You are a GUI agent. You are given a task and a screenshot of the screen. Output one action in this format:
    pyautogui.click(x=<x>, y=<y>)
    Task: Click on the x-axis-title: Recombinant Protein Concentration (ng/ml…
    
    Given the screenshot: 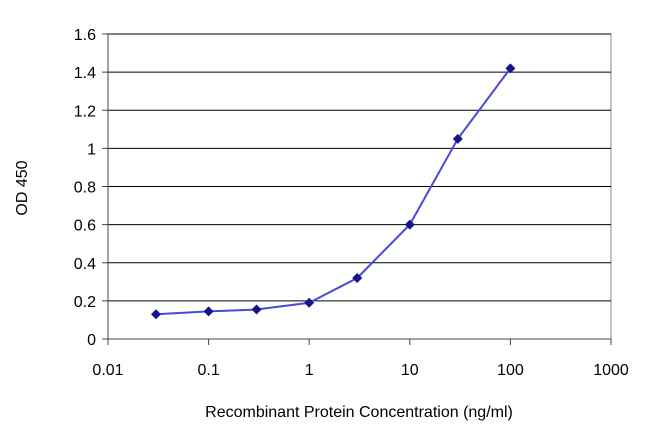 What is the action you would take?
    pyautogui.click(x=359, y=412)
    